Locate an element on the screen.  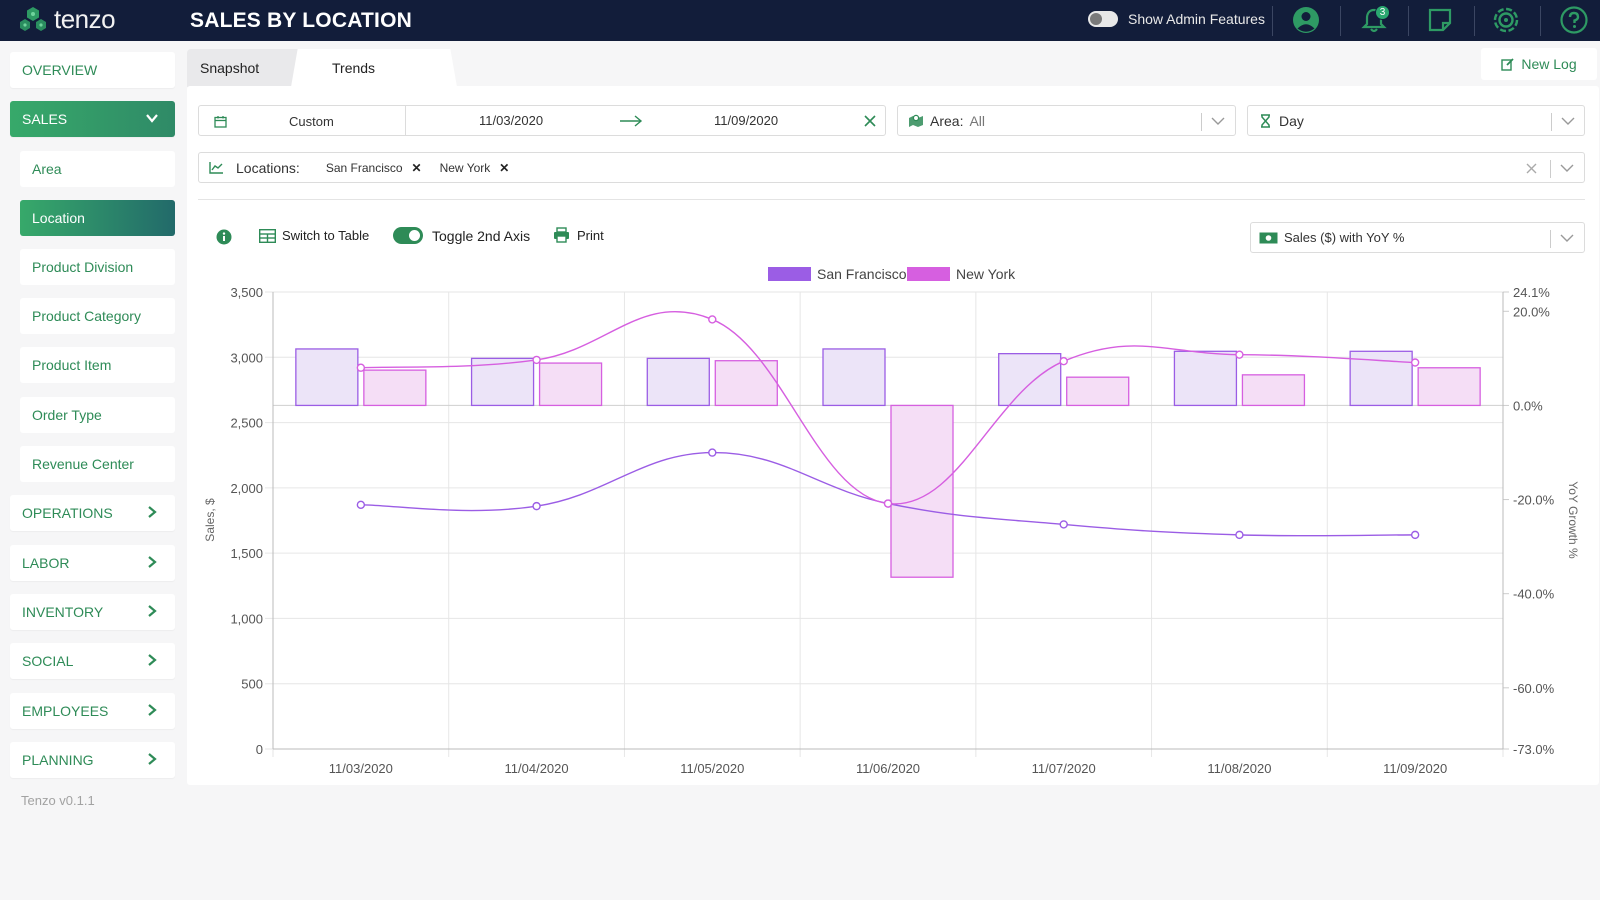
map-pin-icon is located at coordinates (916, 120).